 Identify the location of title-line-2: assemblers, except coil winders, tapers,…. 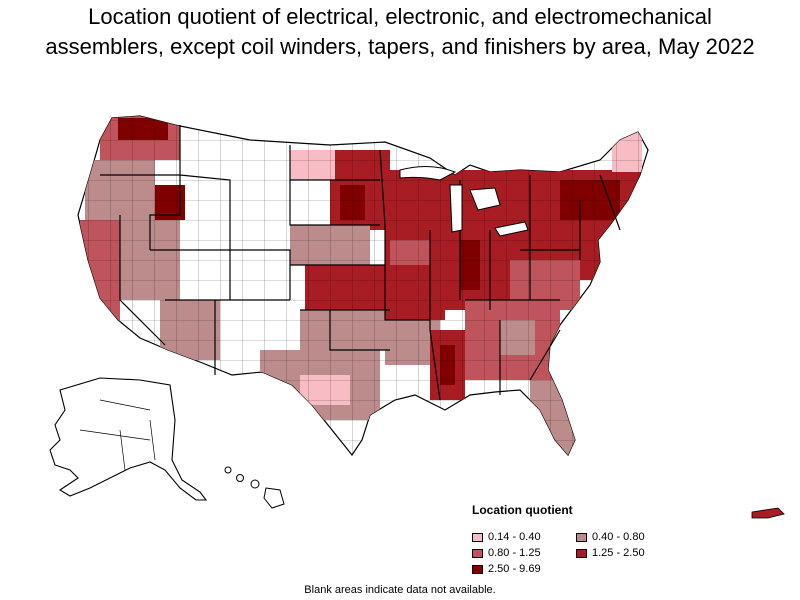
(400, 46).